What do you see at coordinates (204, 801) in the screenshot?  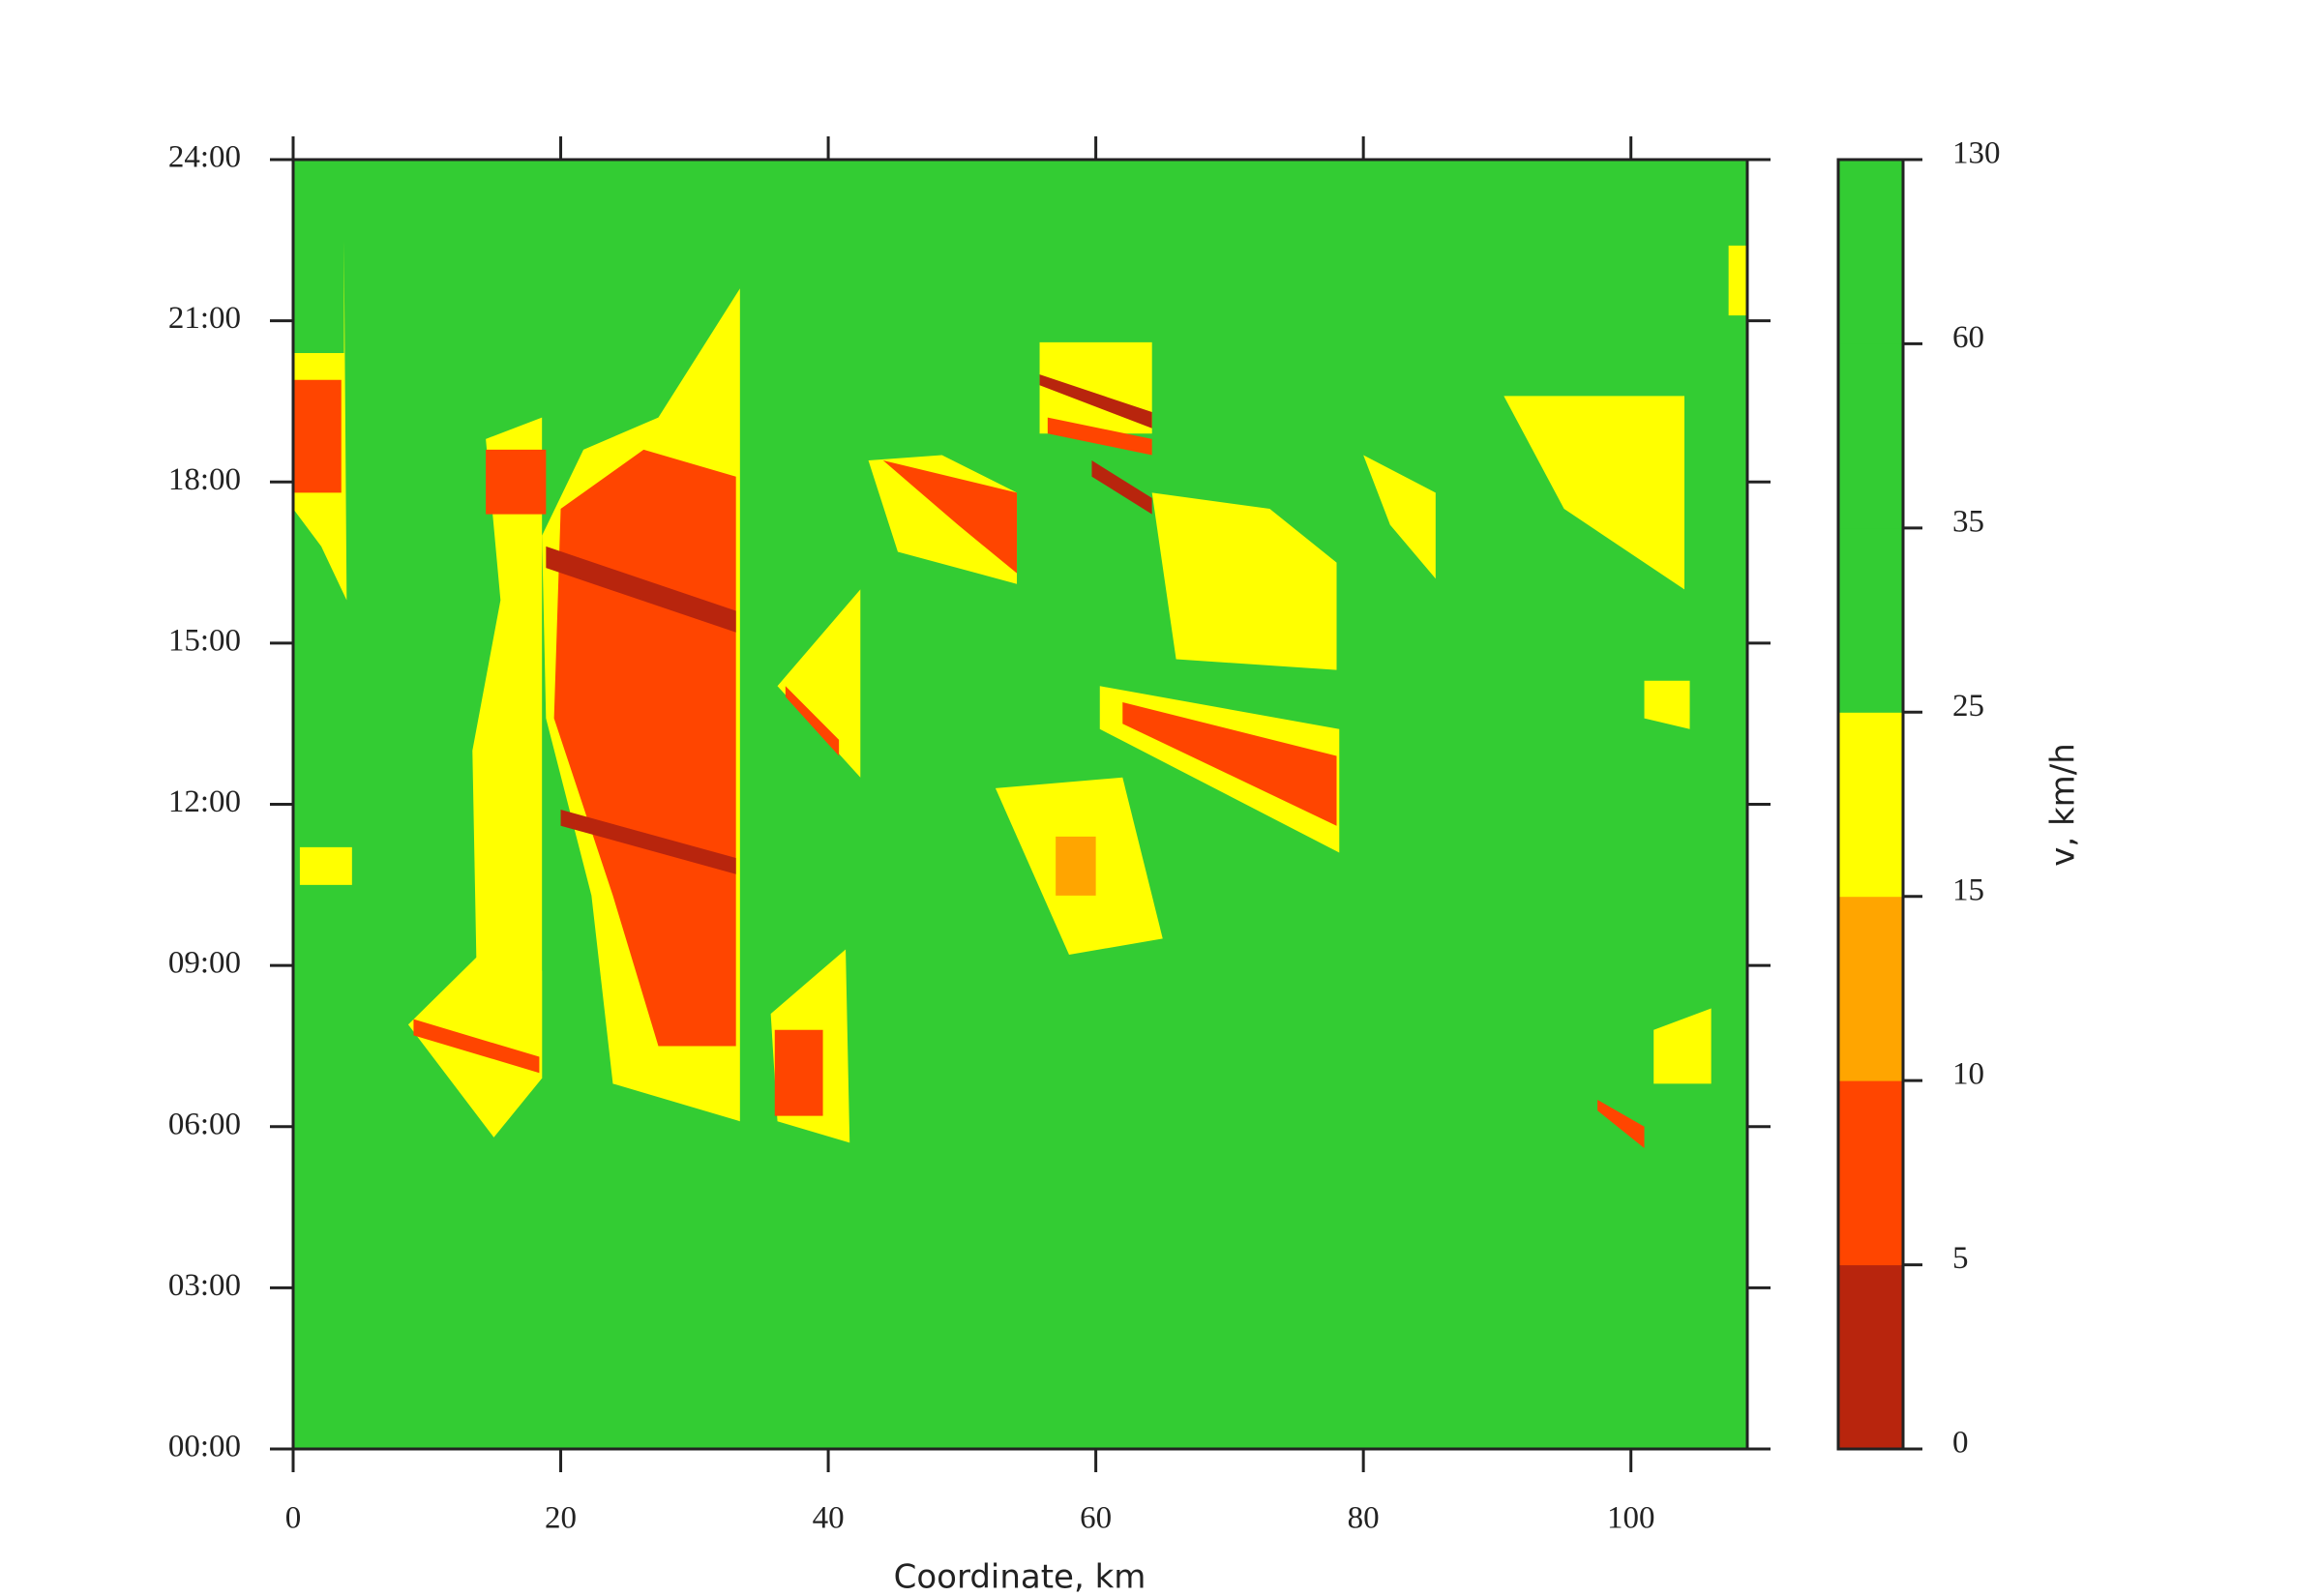 I see `y-tick-label: 12:00` at bounding box center [204, 801].